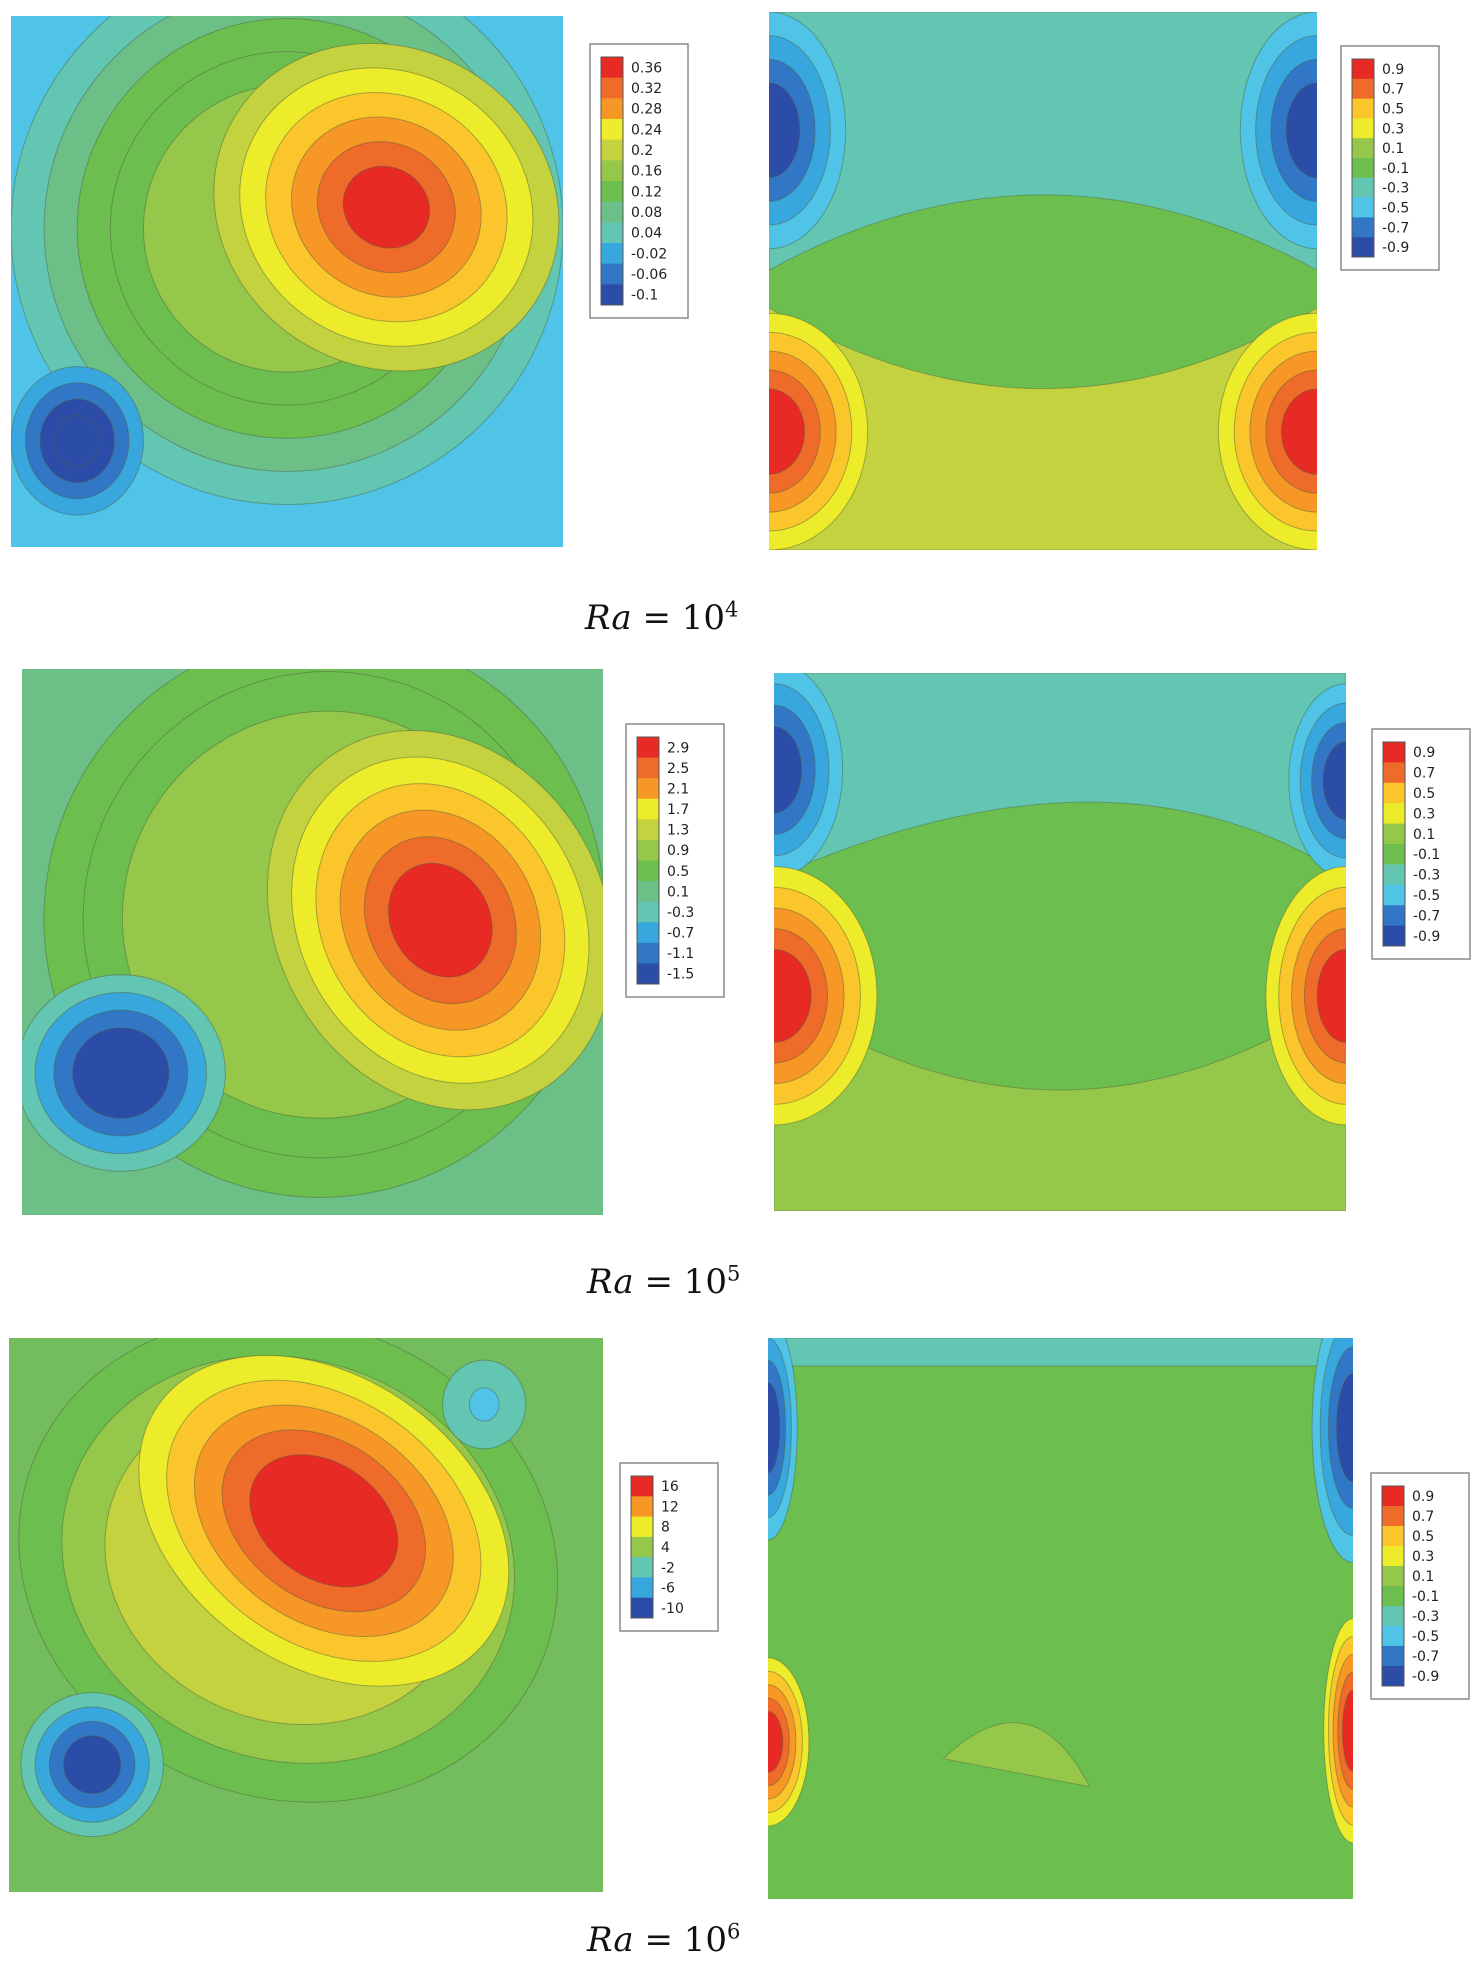 This screenshot has width=1483, height=1968. What do you see at coordinates (675, 860) in the screenshot?
I see `legend-left-ra5: 2.9 2.5 2.1 1.7 1.3 0.9 0.5 0.1 -0.3 -0.7 -1.1 -1.5` at bounding box center [675, 860].